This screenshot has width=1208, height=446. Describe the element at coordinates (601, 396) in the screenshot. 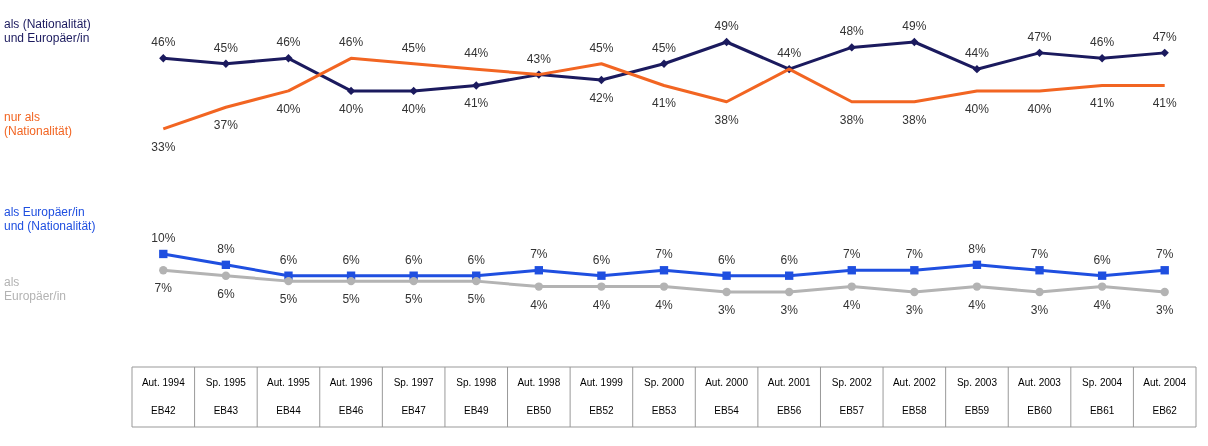

I see `category-label: Aut. 1999 EB52` at that location.